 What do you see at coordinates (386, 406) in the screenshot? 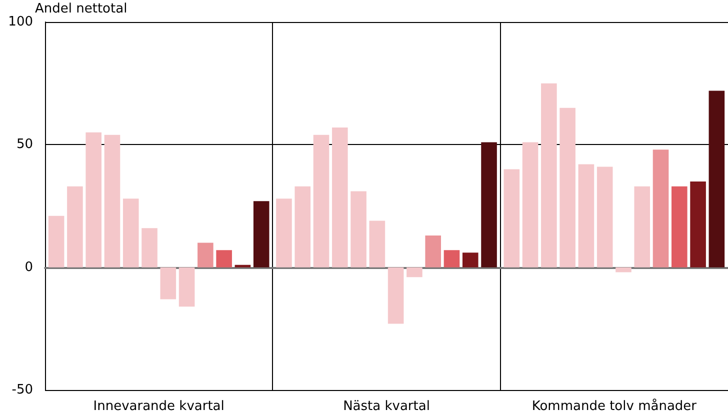
I see `x-tick-label: Nästa kvartal` at bounding box center [386, 406].